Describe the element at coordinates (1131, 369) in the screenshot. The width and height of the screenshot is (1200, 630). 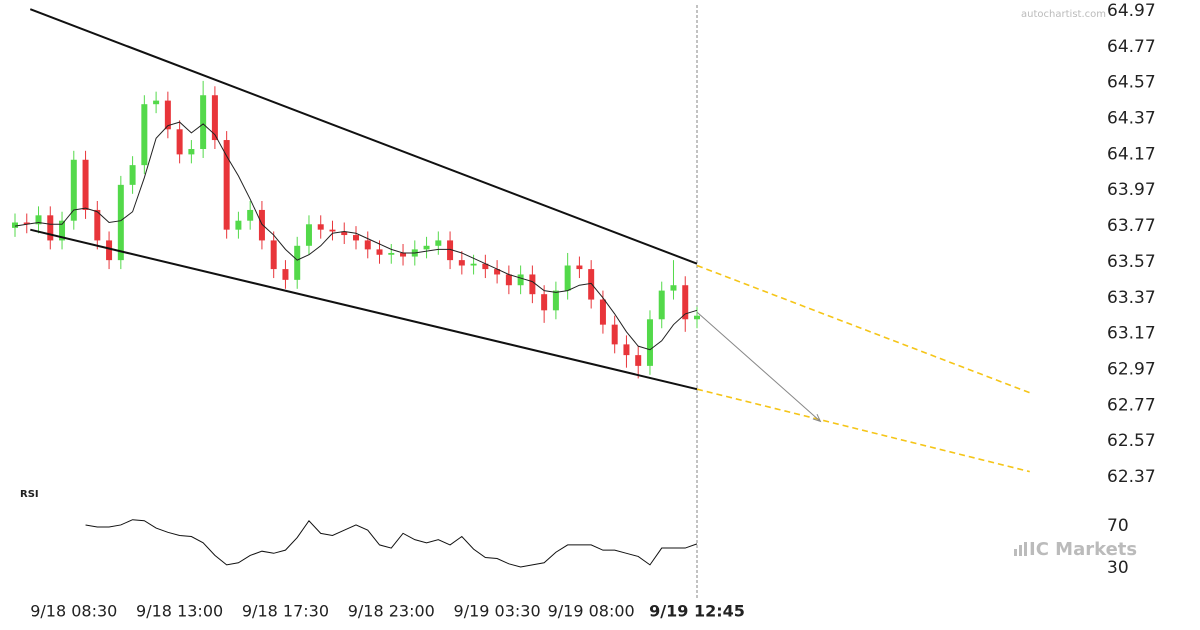
I see `y-tick-label: 62.97` at that location.